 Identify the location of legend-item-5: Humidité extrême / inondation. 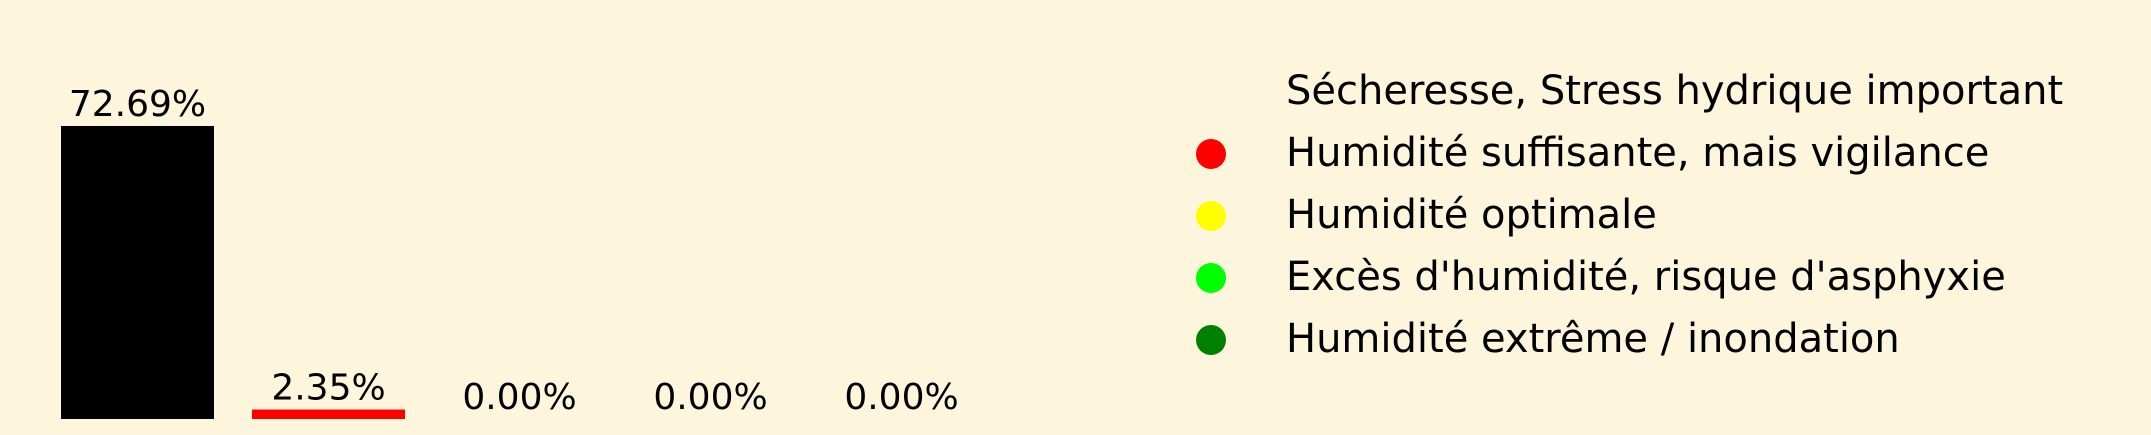
(1548, 339).